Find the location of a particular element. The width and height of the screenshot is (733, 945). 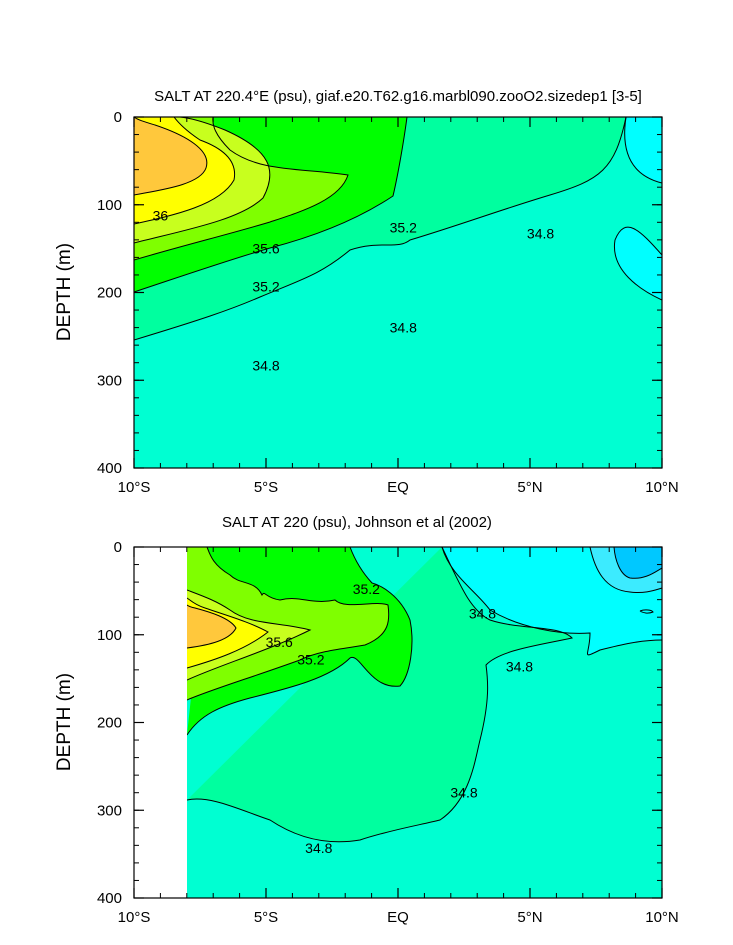

contour-top-h is located at coordinates (638, 263).